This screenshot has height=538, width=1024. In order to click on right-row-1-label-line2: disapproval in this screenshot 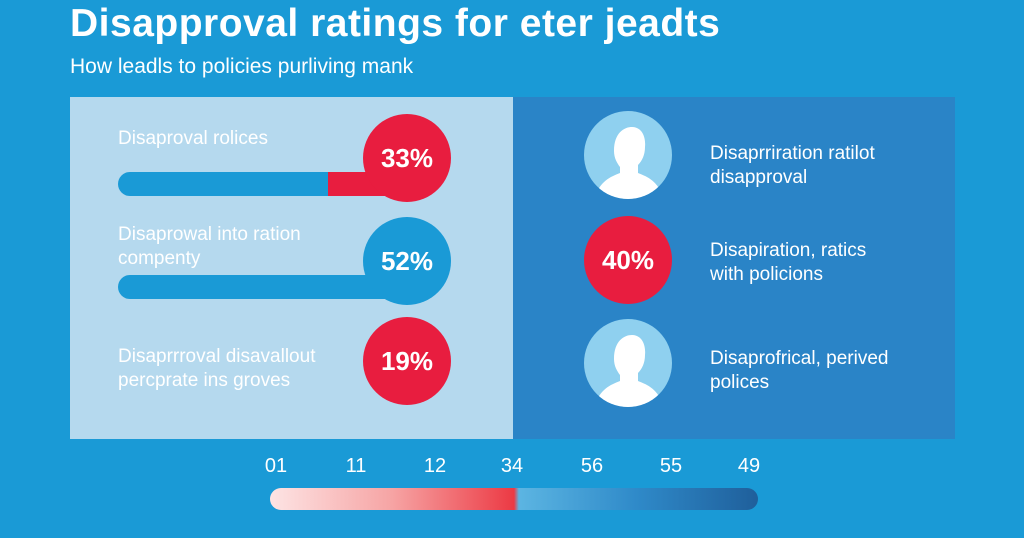, I will do `click(759, 177)`.